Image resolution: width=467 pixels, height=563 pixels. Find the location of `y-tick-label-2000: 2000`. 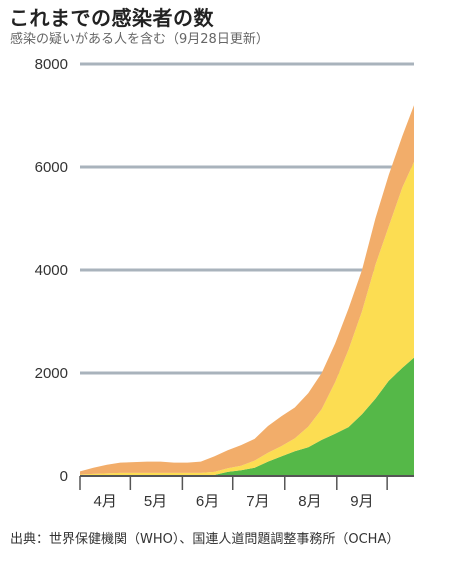

y-tick-label-2000: 2000 is located at coordinates (51, 373).